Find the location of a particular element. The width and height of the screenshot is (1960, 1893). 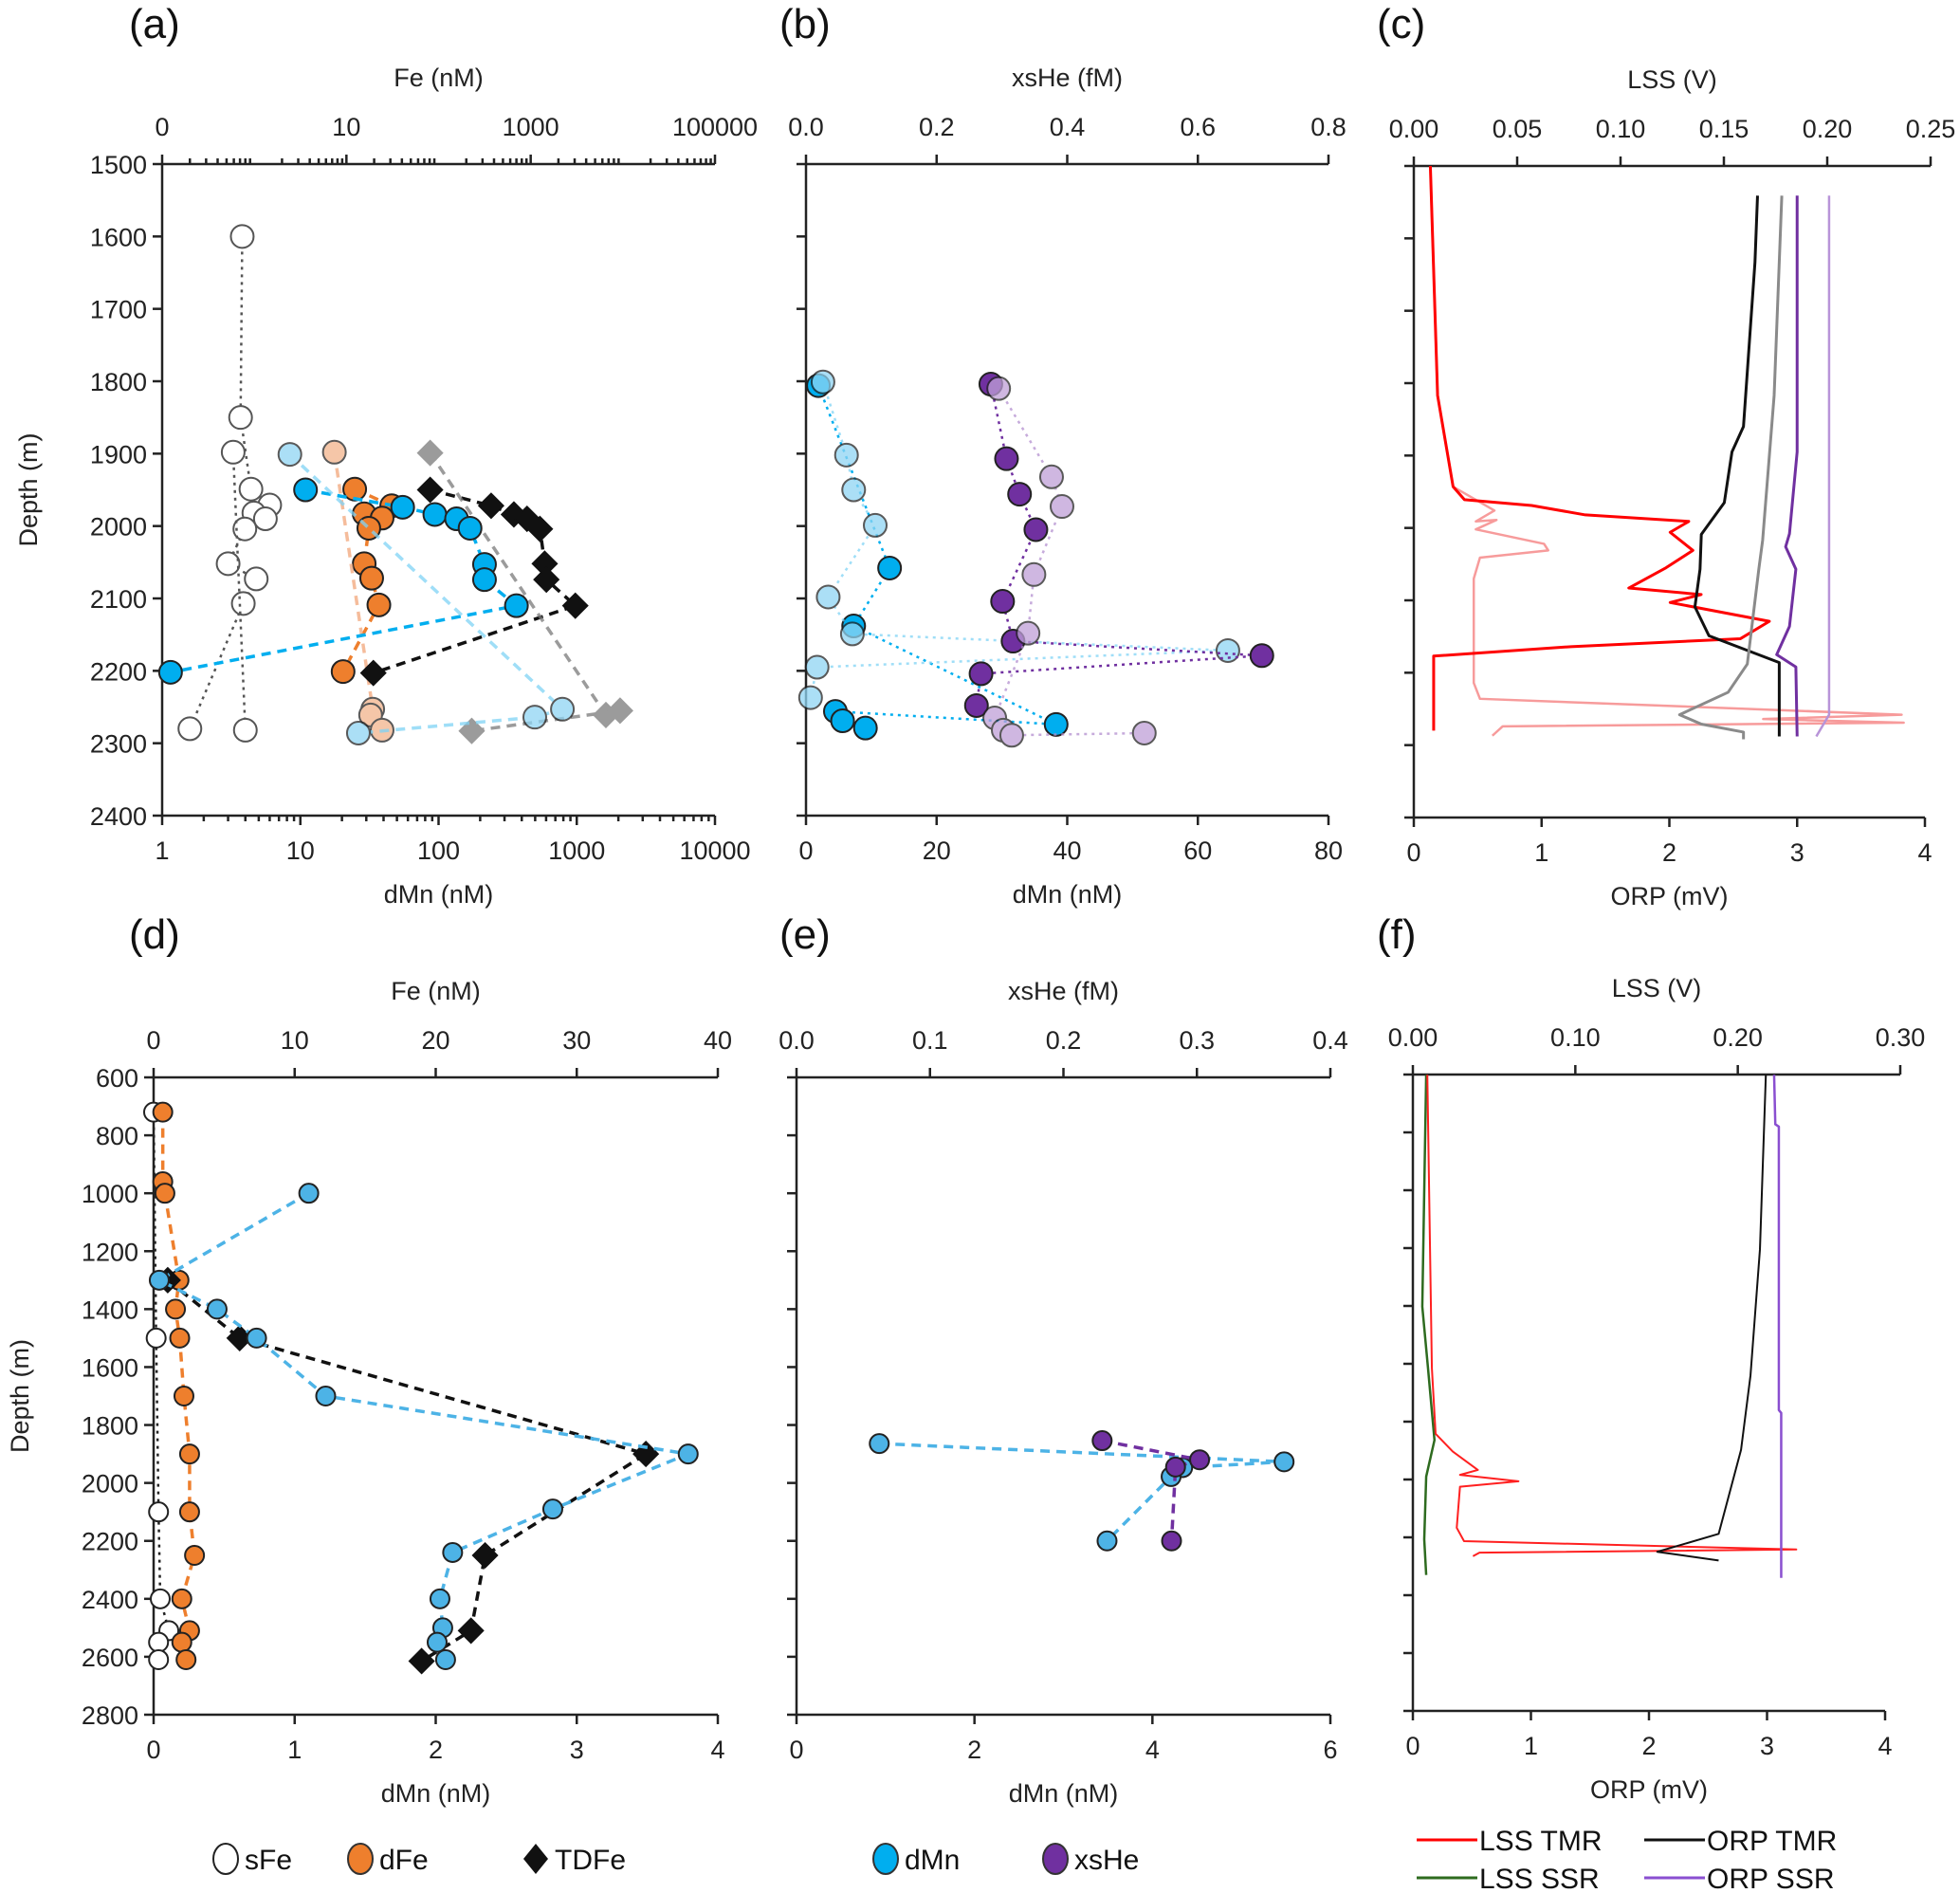

bottom-axis-title: ORP (mV) is located at coordinates (1649, 1789).